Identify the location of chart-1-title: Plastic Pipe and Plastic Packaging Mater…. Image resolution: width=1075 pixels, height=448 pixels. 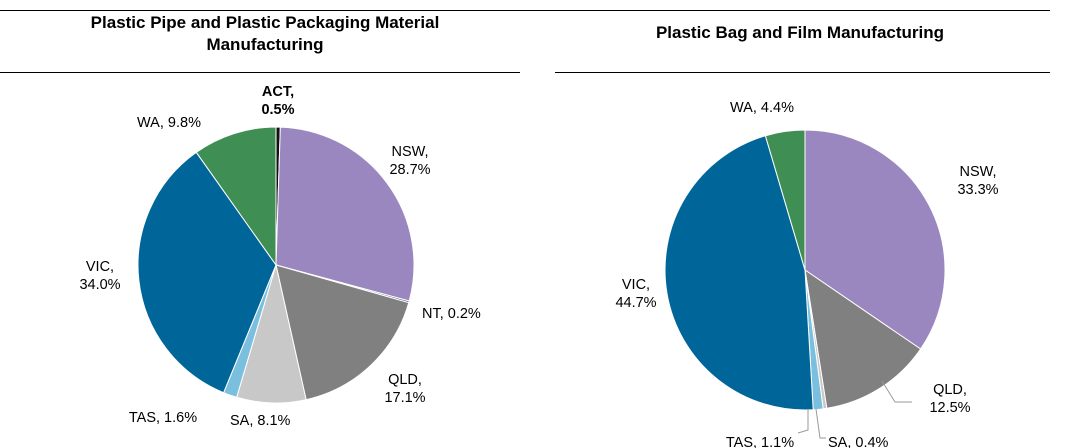
(265, 34).